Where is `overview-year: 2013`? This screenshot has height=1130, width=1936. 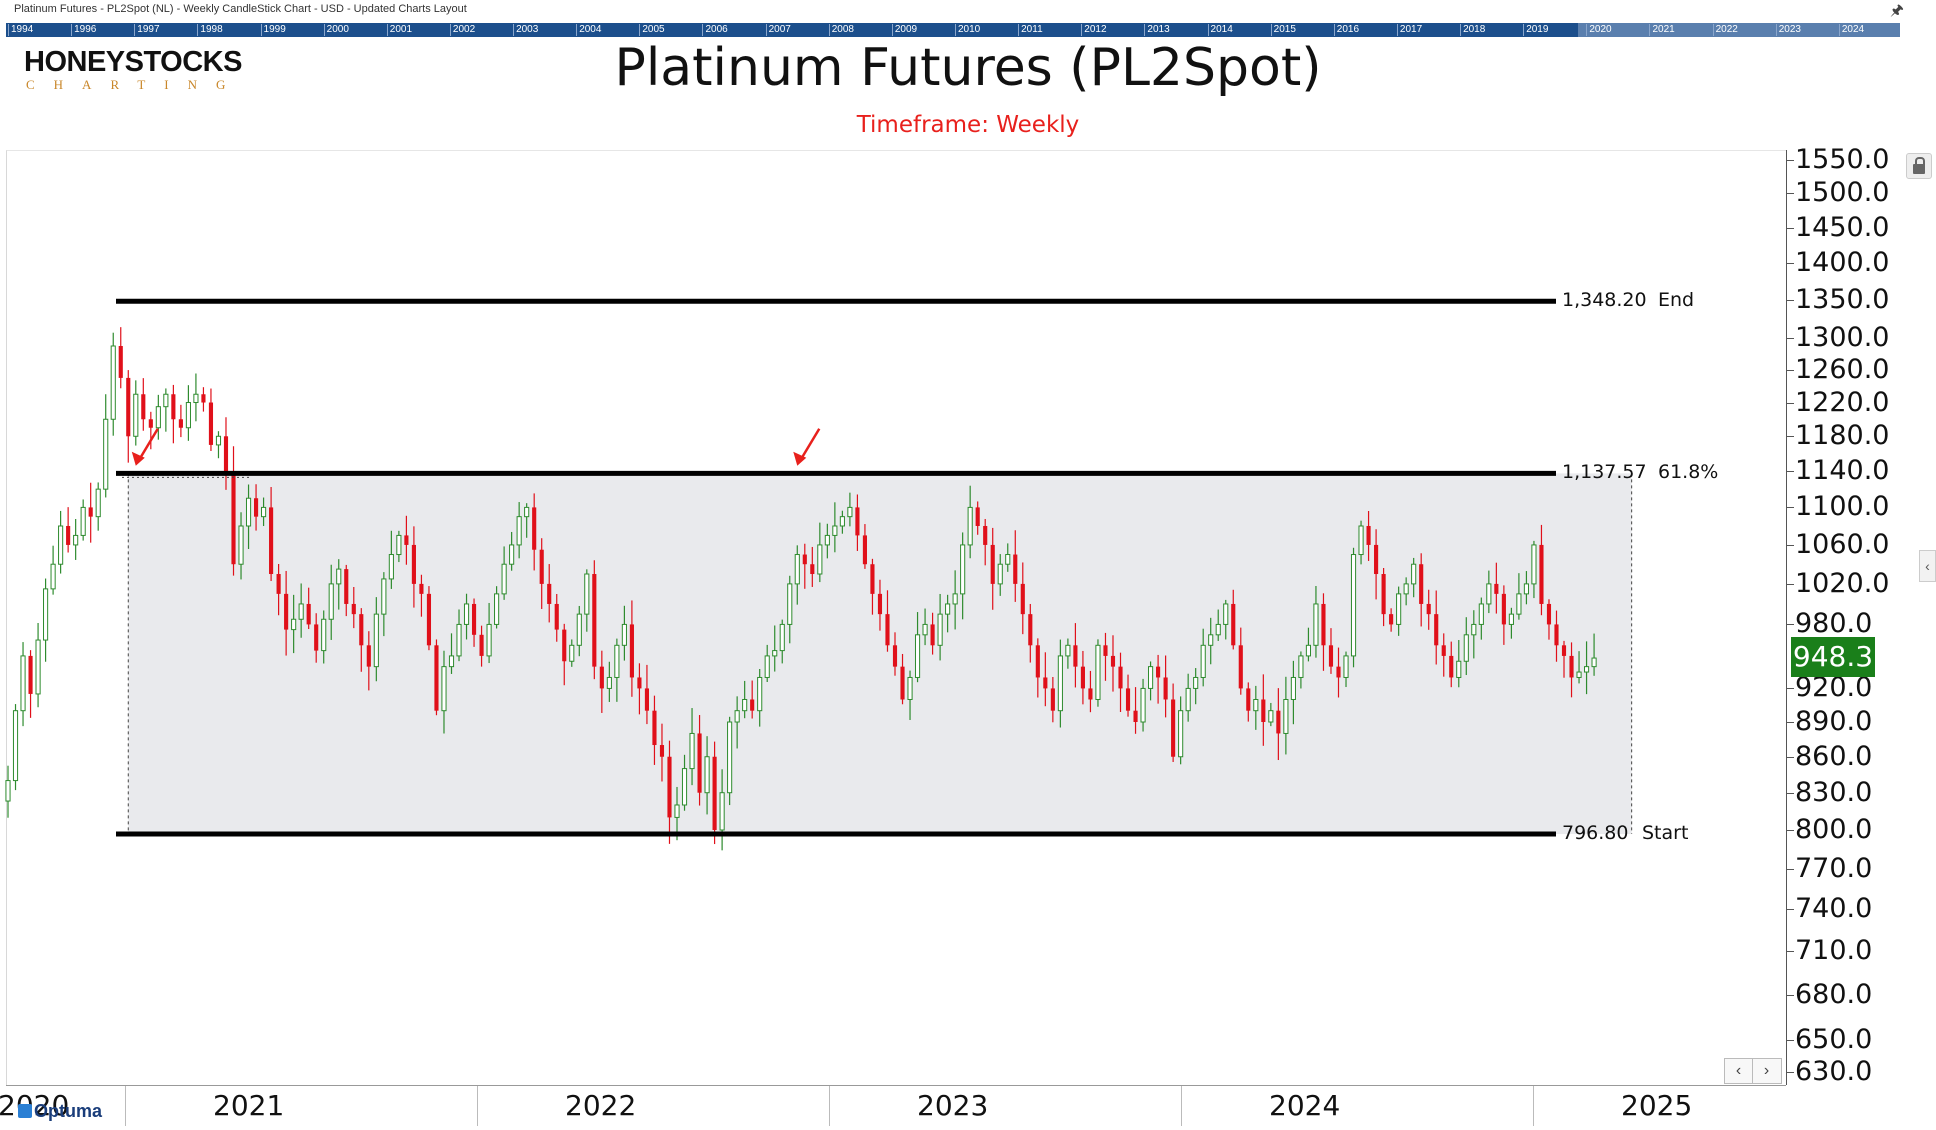
overview-year: 2013 is located at coordinates (1157, 30).